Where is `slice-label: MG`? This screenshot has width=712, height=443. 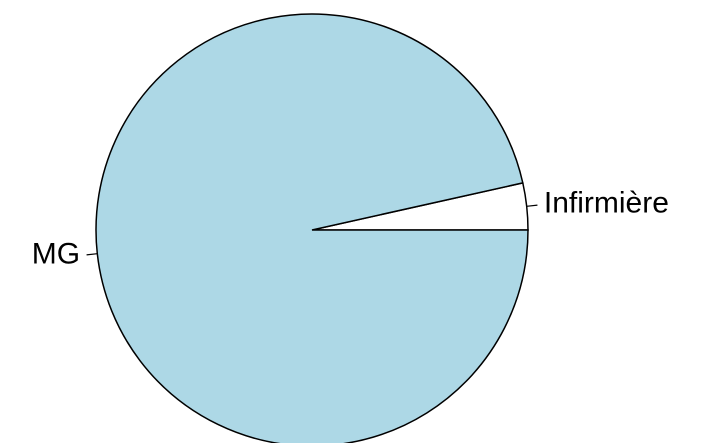 slice-label: MG is located at coordinates (56, 254).